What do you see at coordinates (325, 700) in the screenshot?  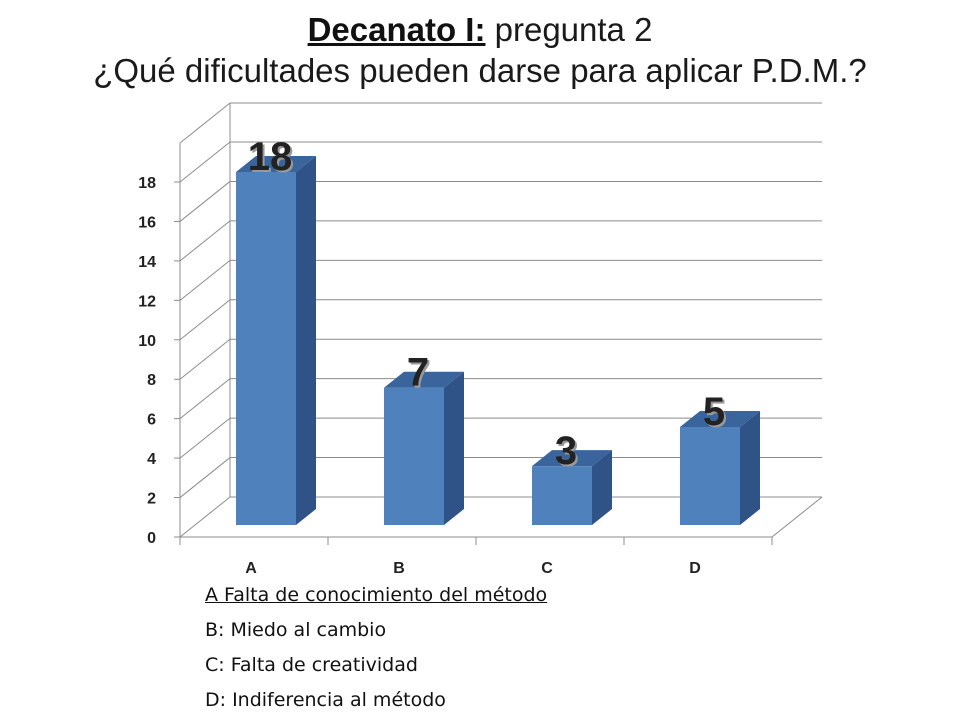 I see `legend-item-d: D: Indiferencia al método` at bounding box center [325, 700].